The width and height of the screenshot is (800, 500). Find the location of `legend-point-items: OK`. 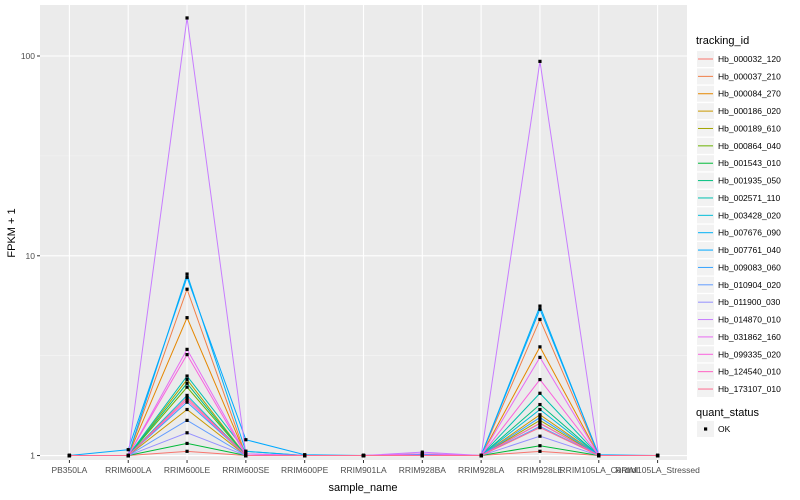

legend-point-items: OK is located at coordinates (714, 429).